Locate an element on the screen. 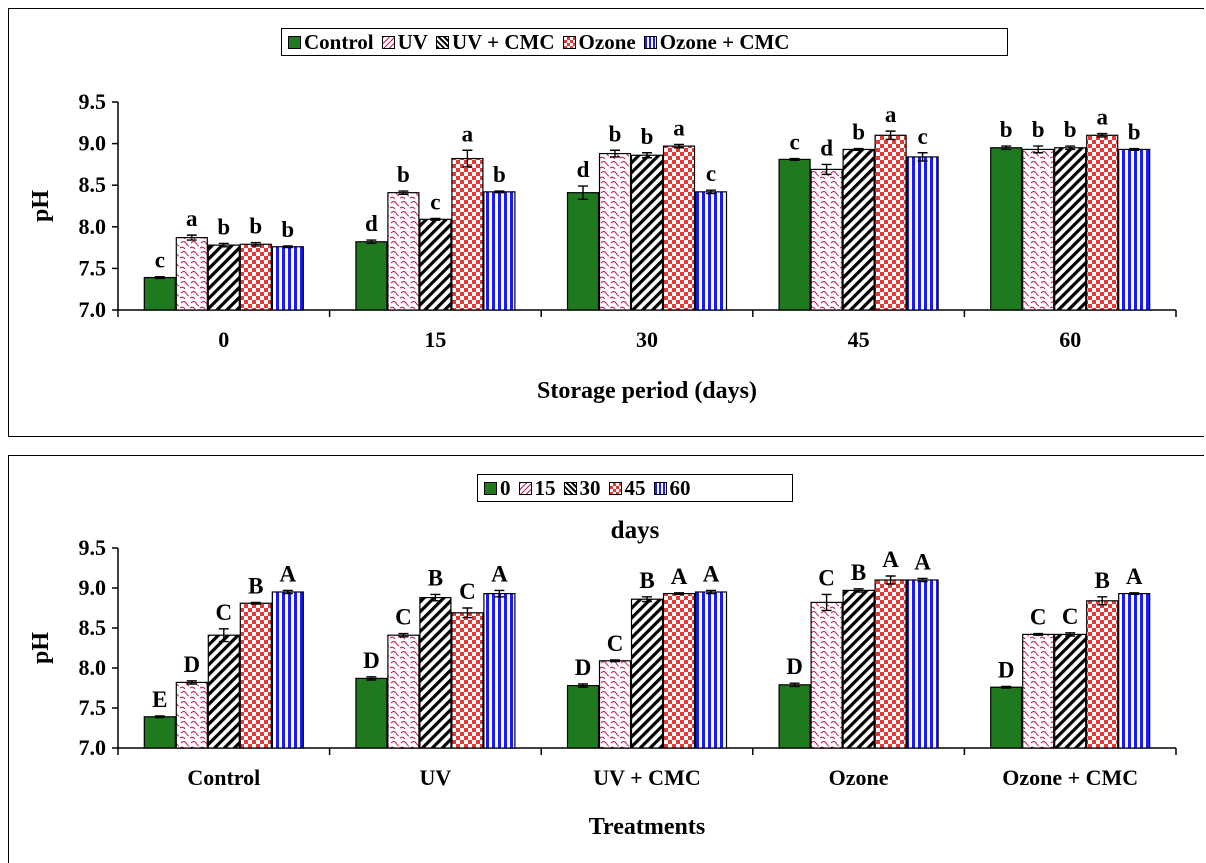  x-category-label: 30 is located at coordinates (647, 339).